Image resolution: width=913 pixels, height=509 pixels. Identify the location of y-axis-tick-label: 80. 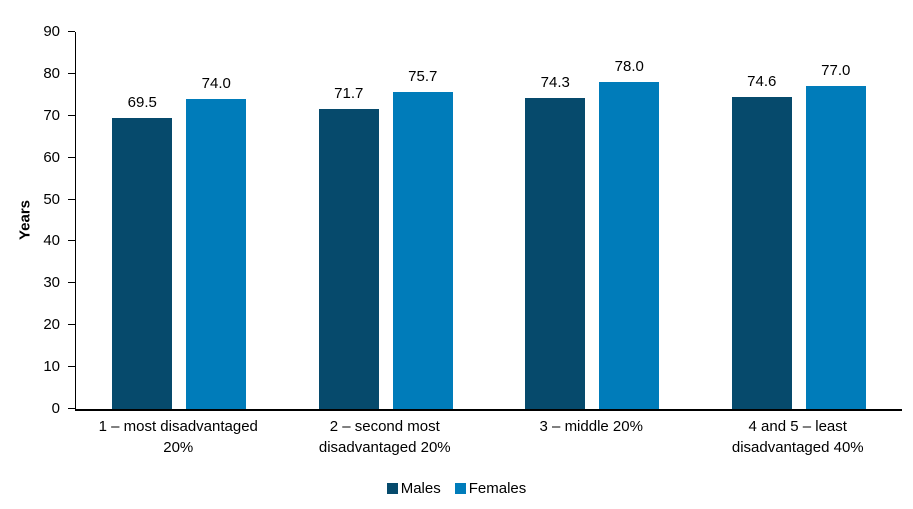
(51, 73).